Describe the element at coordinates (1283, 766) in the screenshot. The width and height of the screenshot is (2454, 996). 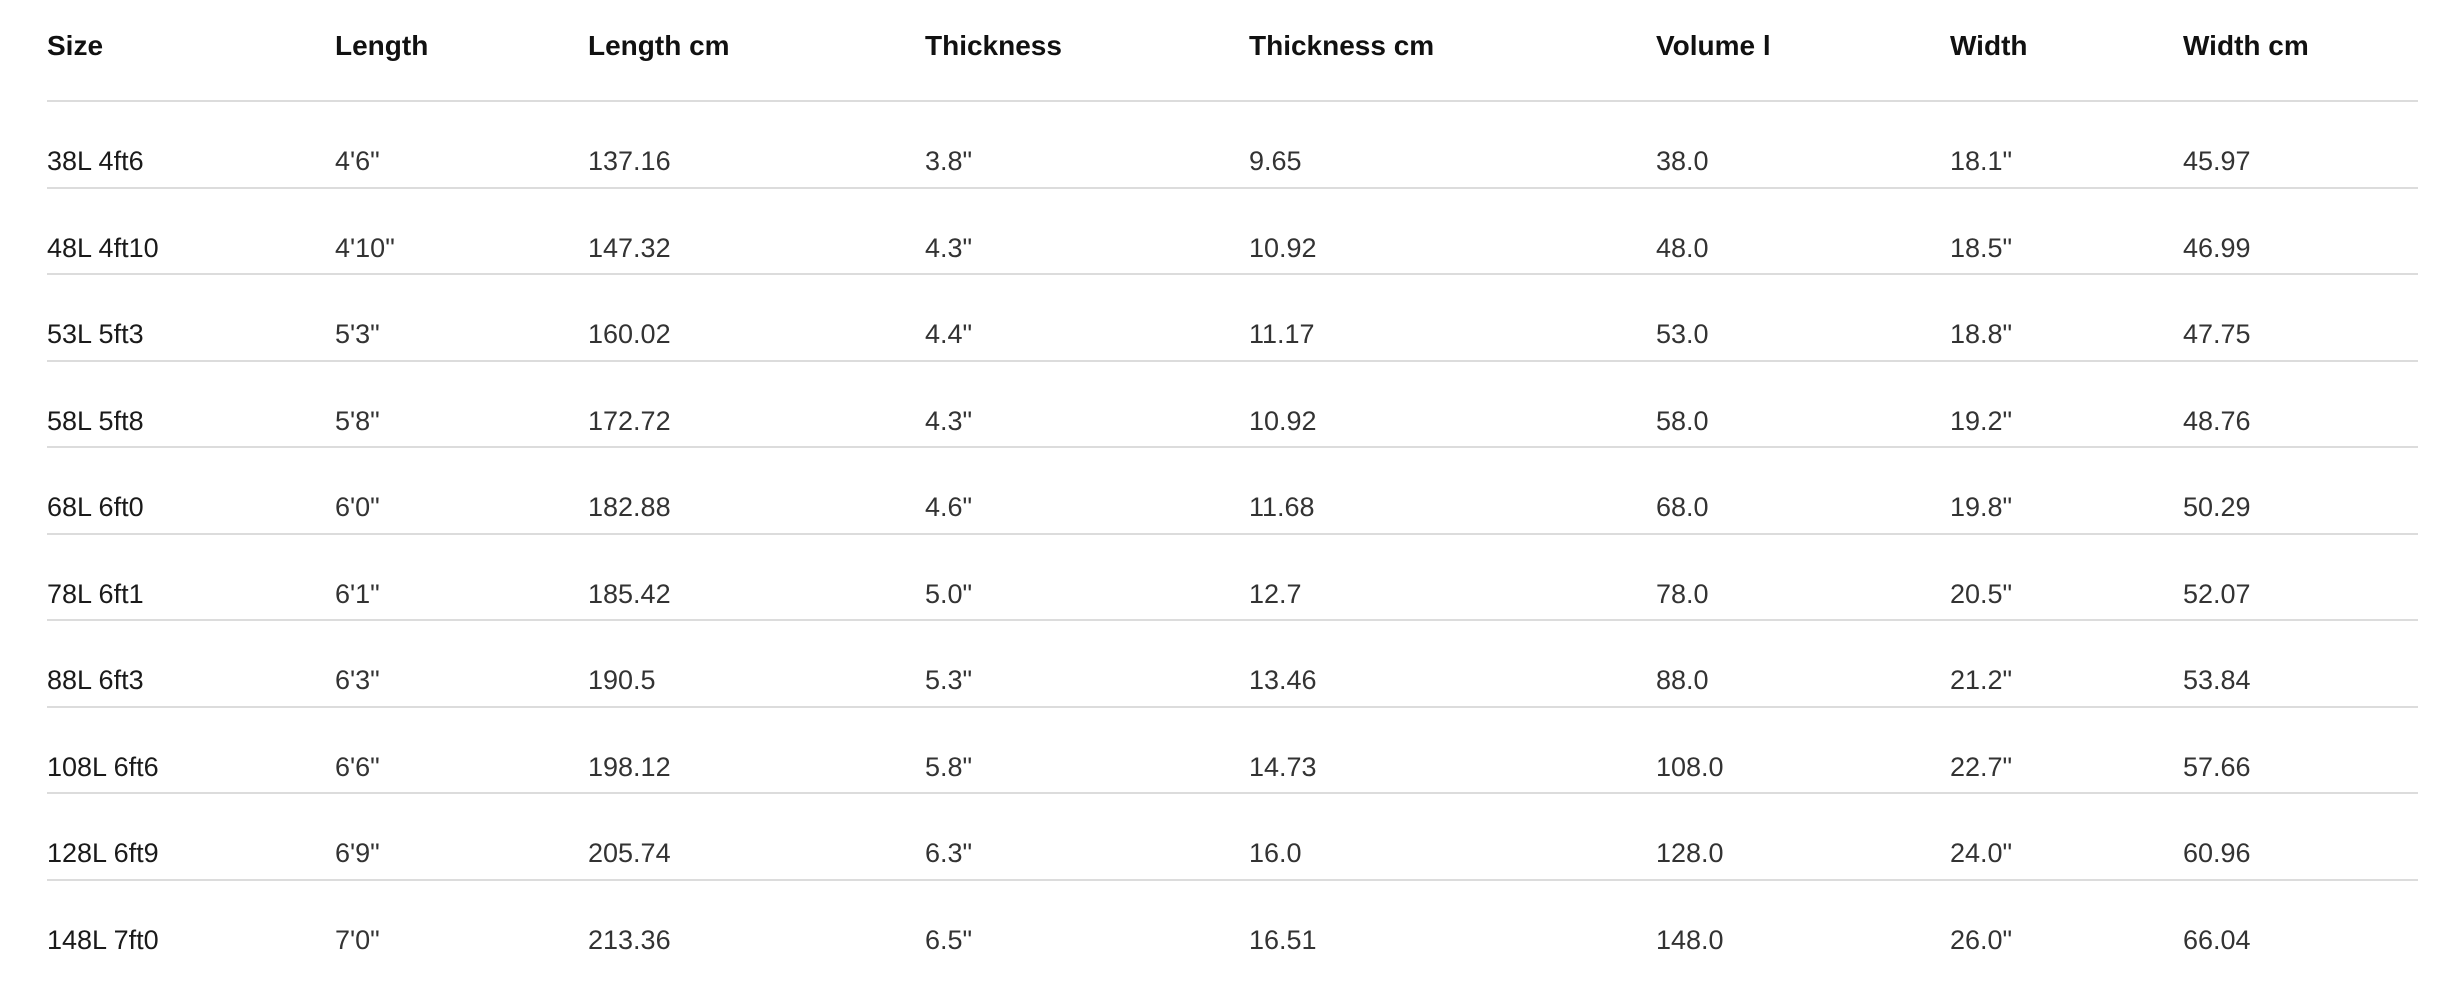
I see `cell-thickness-cm: 14.73` at that location.